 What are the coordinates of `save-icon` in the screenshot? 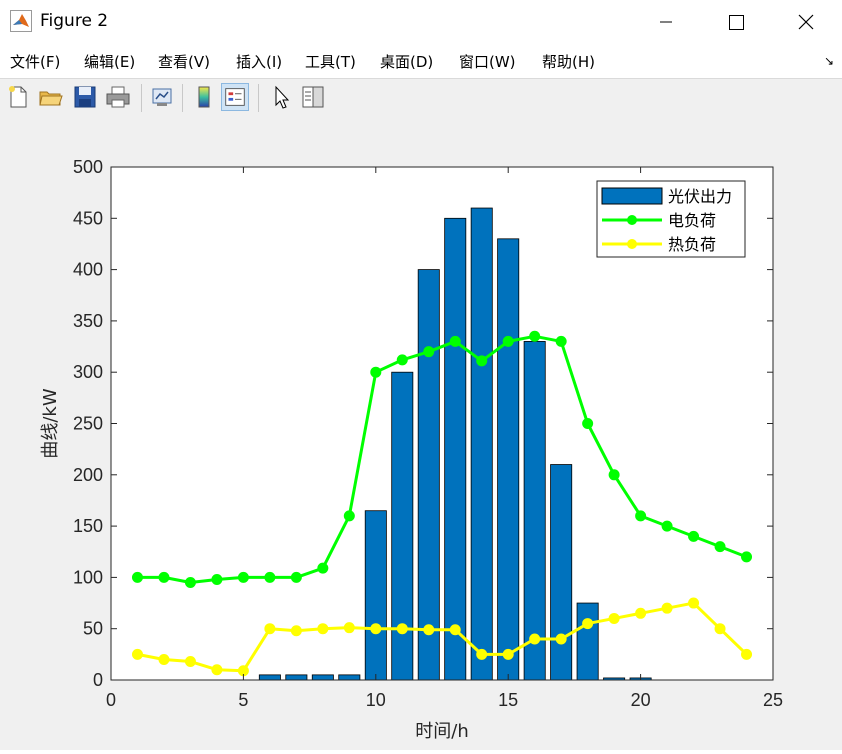 It's located at (85, 97).